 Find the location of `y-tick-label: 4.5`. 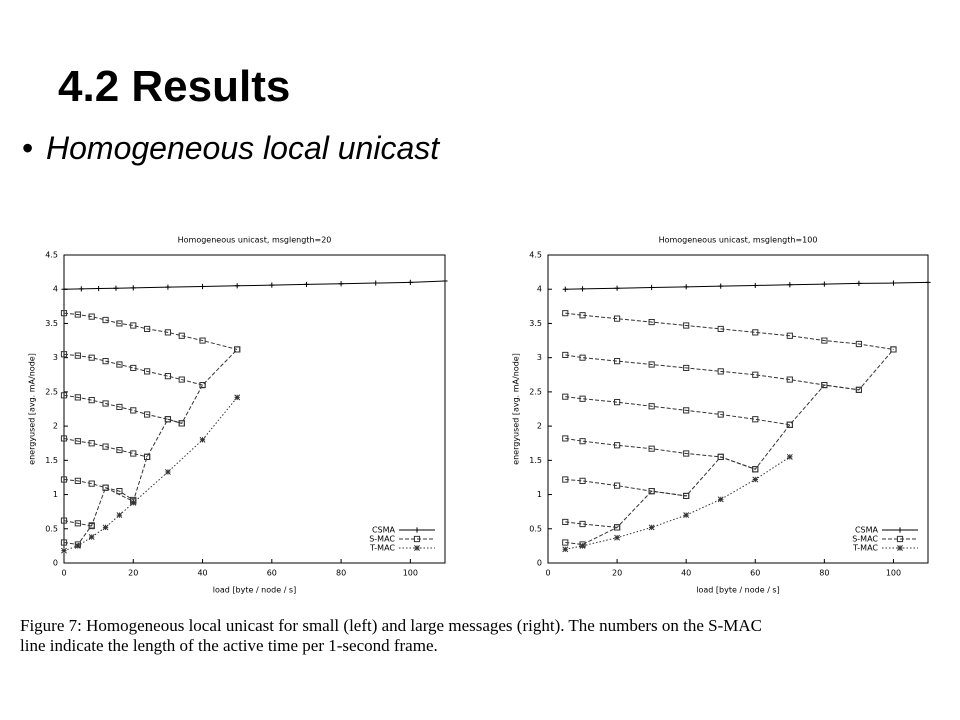

y-tick-label: 4.5 is located at coordinates (51, 255).